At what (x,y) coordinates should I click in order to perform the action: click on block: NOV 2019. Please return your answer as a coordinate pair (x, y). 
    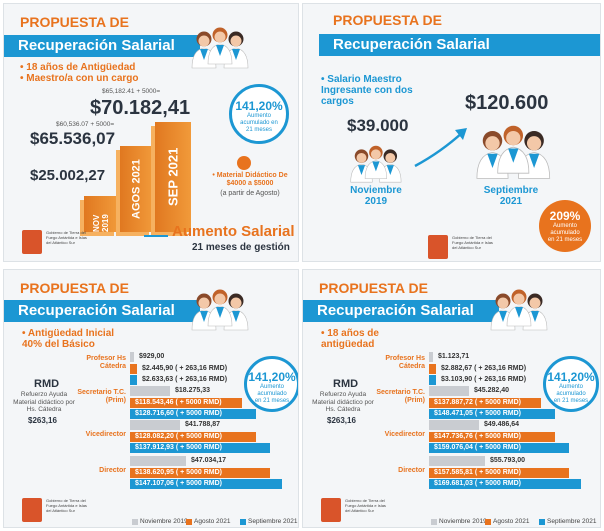
    Looking at the image, I should click on (101, 214).